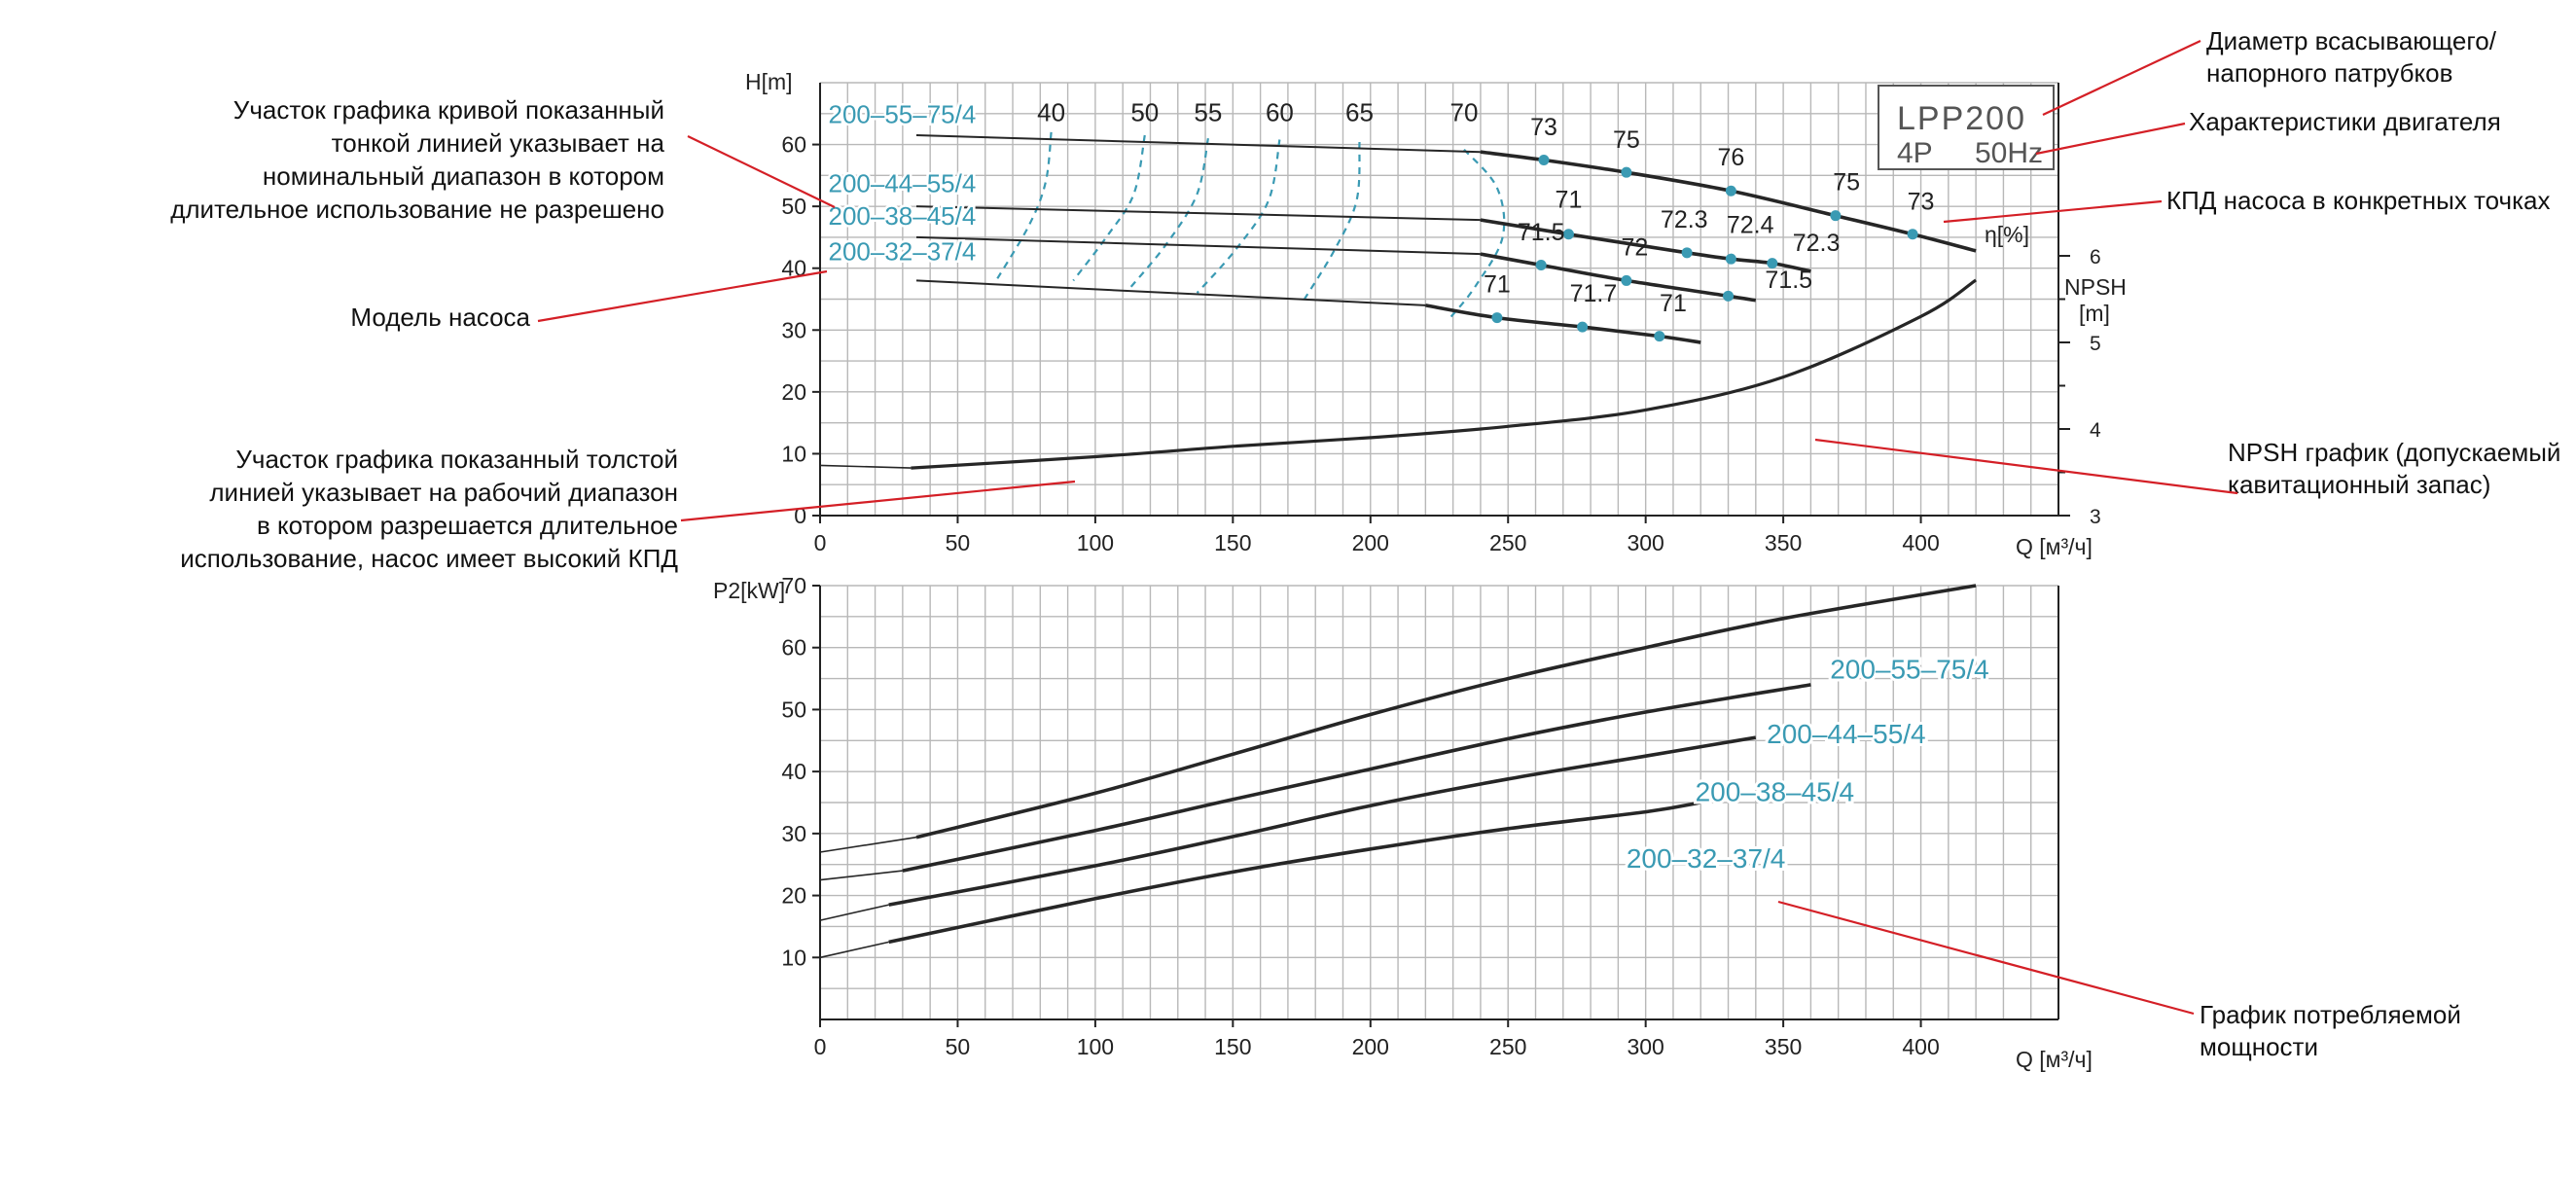  Describe the element at coordinates (1594, 294) in the screenshot. I see `efficiency-label: 71.7` at that location.